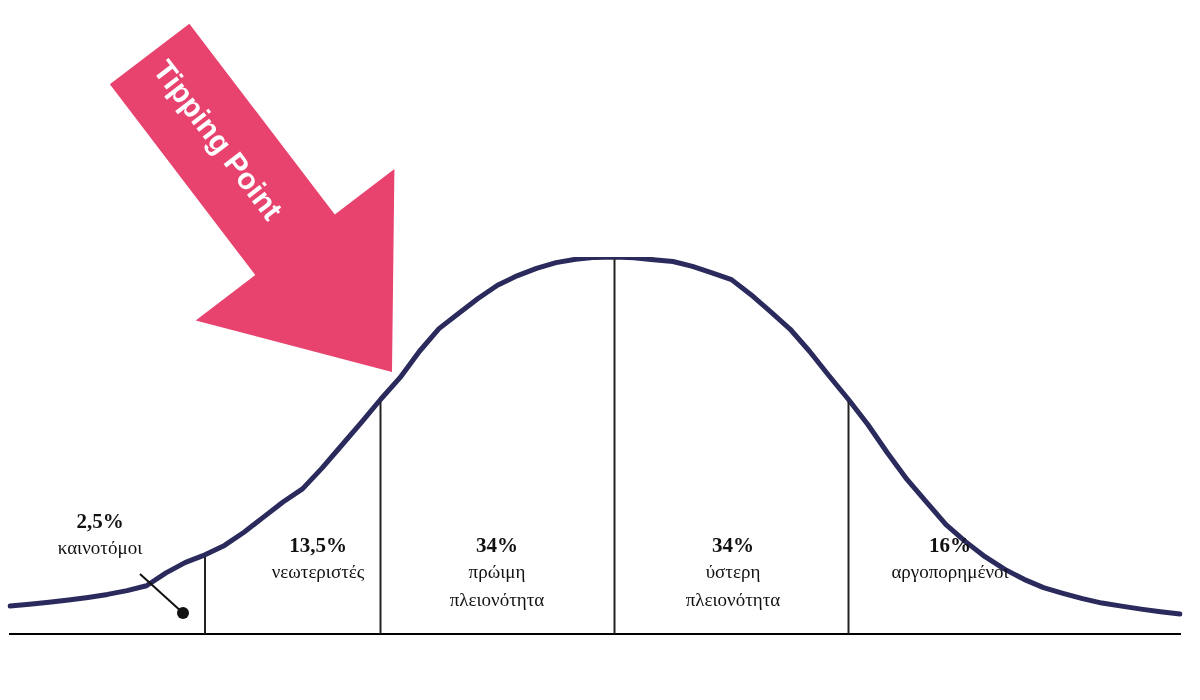  Describe the element at coordinates (950, 557) in the screenshot. I see `annotation: 16% αργοπορημένοι` at that location.